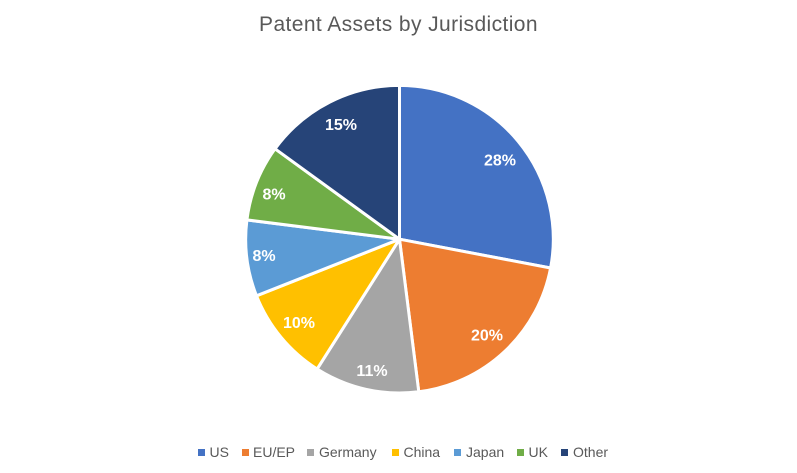 This screenshot has width=797, height=473. I want to click on svg-text: 10%, so click(299, 323).